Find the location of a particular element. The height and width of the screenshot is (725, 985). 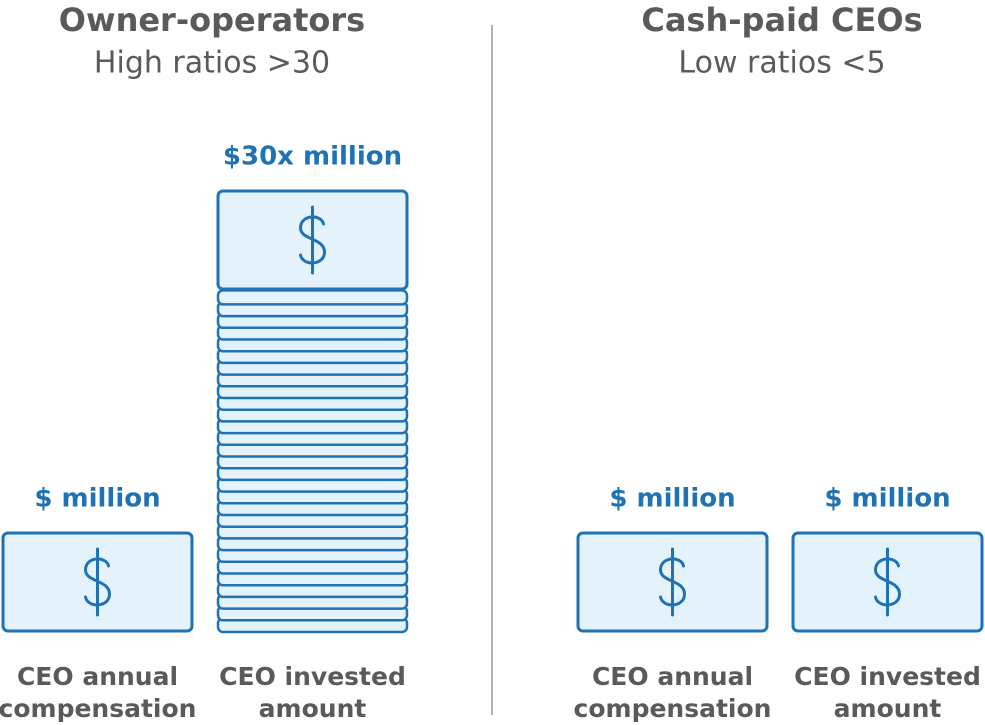

amount-label: $30x million is located at coordinates (312, 157).